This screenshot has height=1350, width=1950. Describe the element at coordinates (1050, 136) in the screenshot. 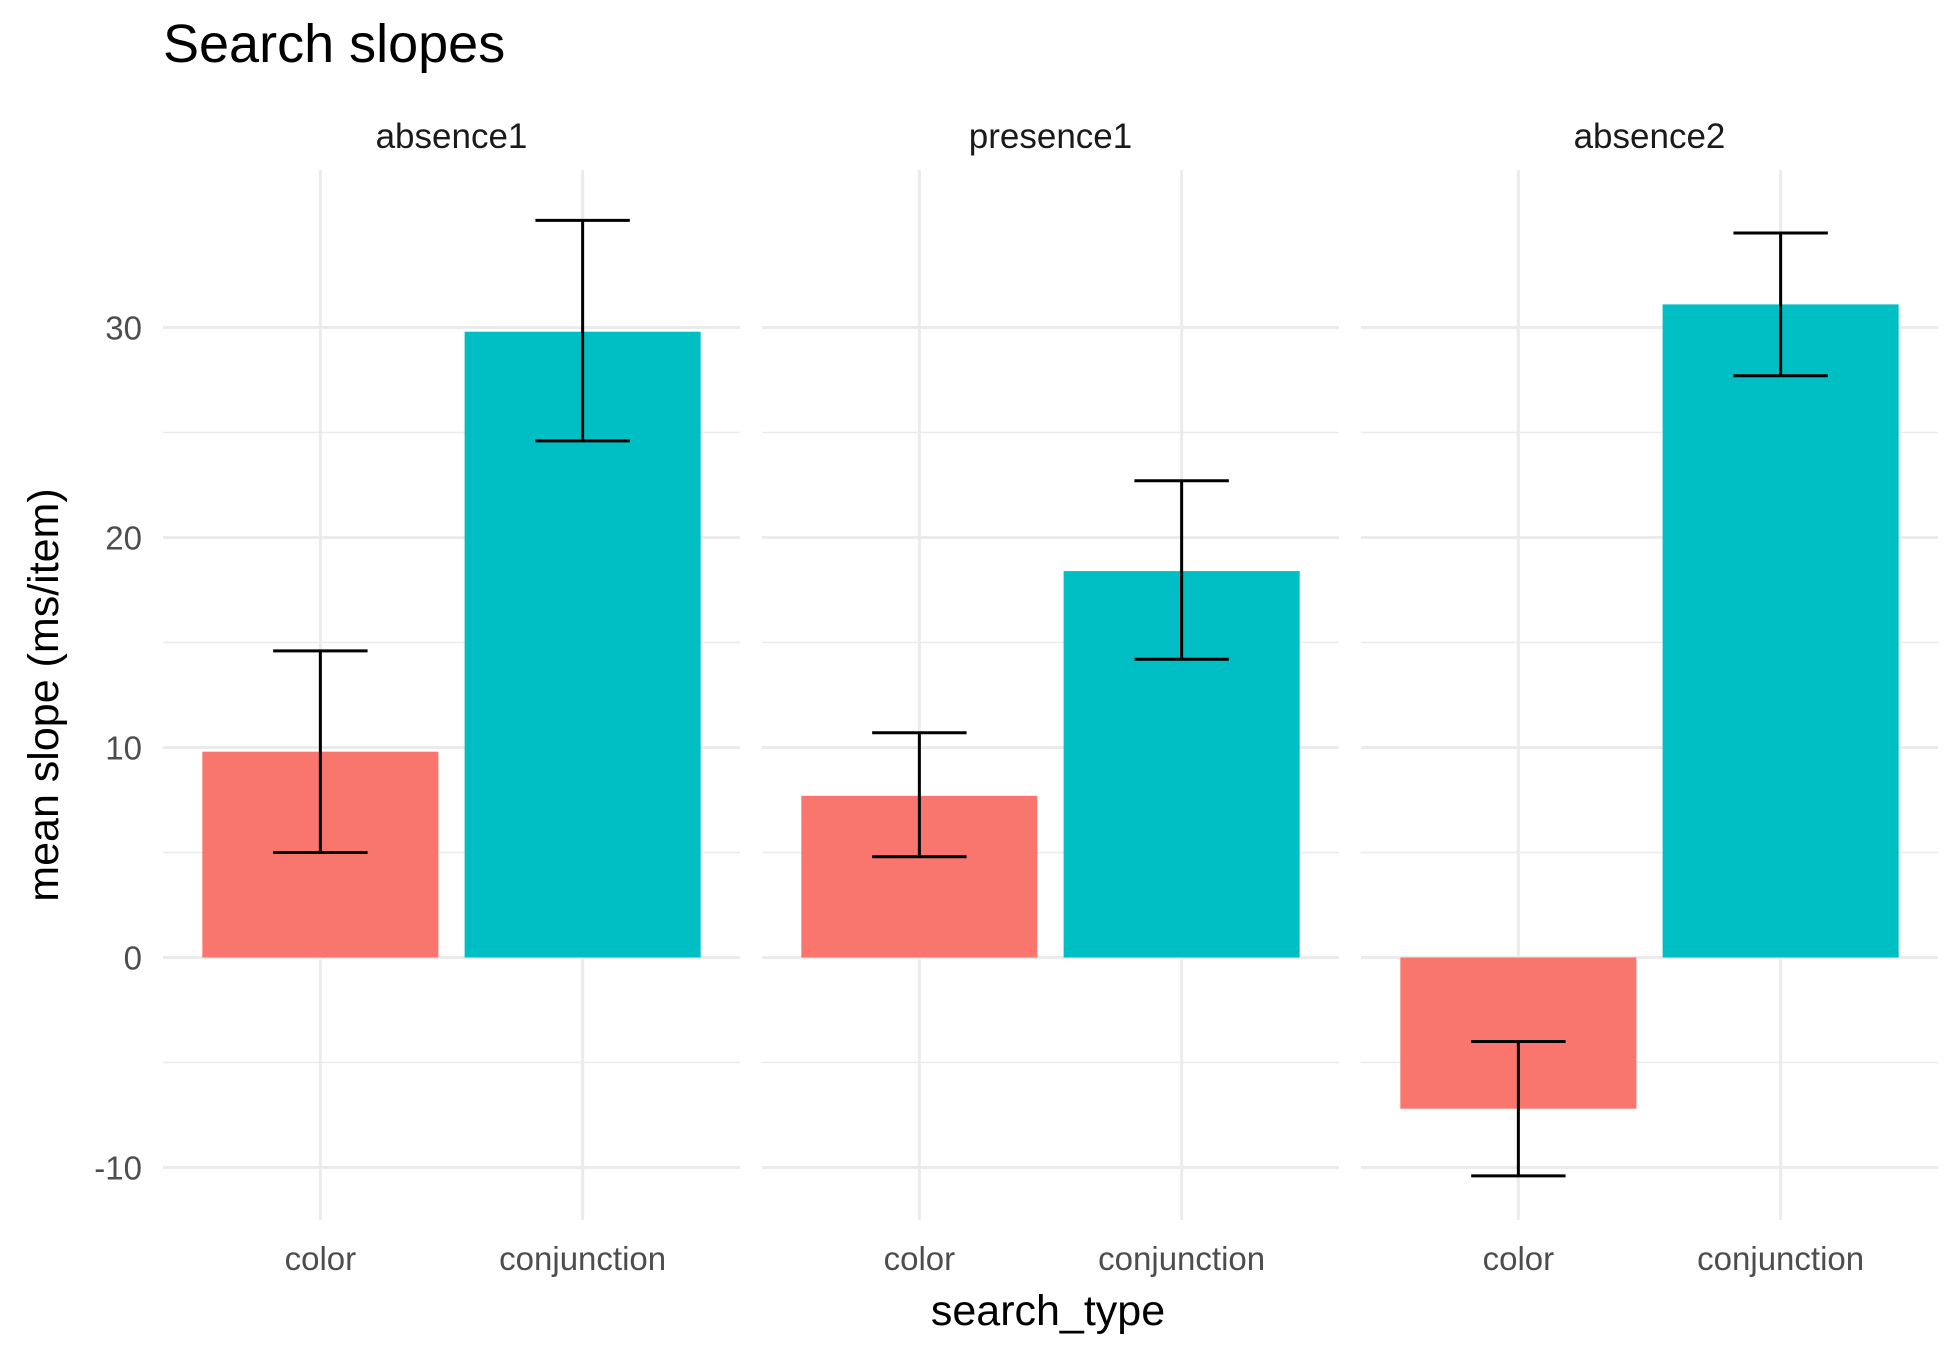

I see `facet-label-presence1: presence1` at that location.